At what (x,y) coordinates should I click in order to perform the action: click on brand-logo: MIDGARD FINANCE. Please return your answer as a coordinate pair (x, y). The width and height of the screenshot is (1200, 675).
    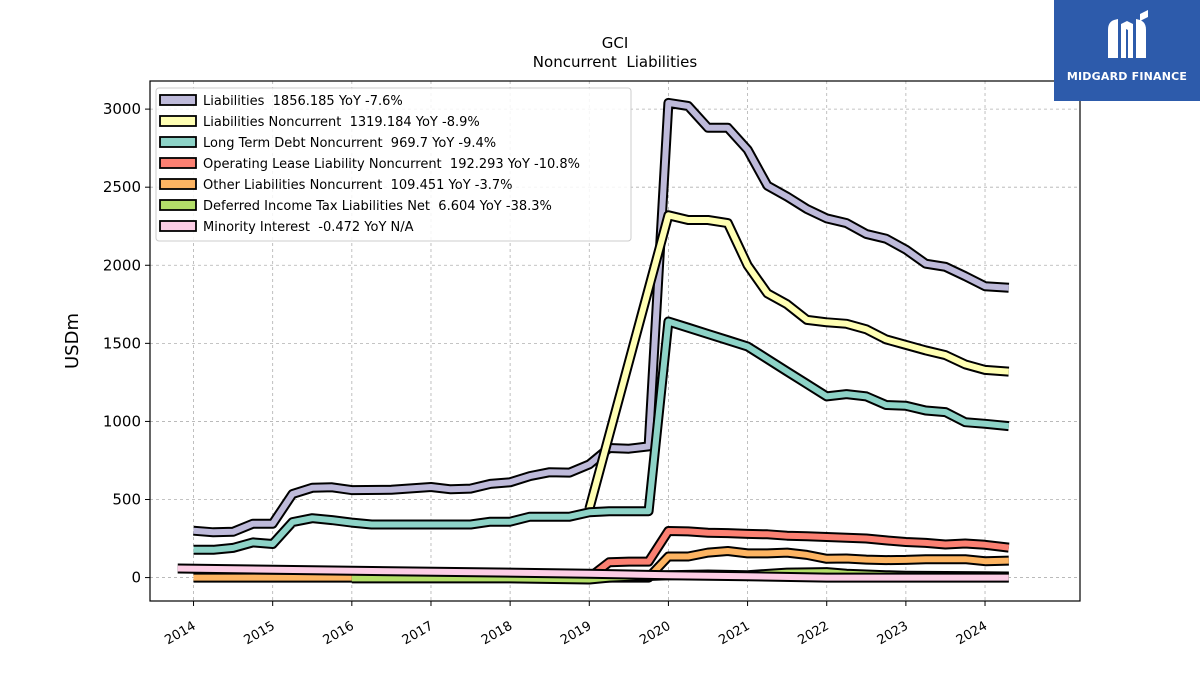
    Looking at the image, I should click on (1127, 50).